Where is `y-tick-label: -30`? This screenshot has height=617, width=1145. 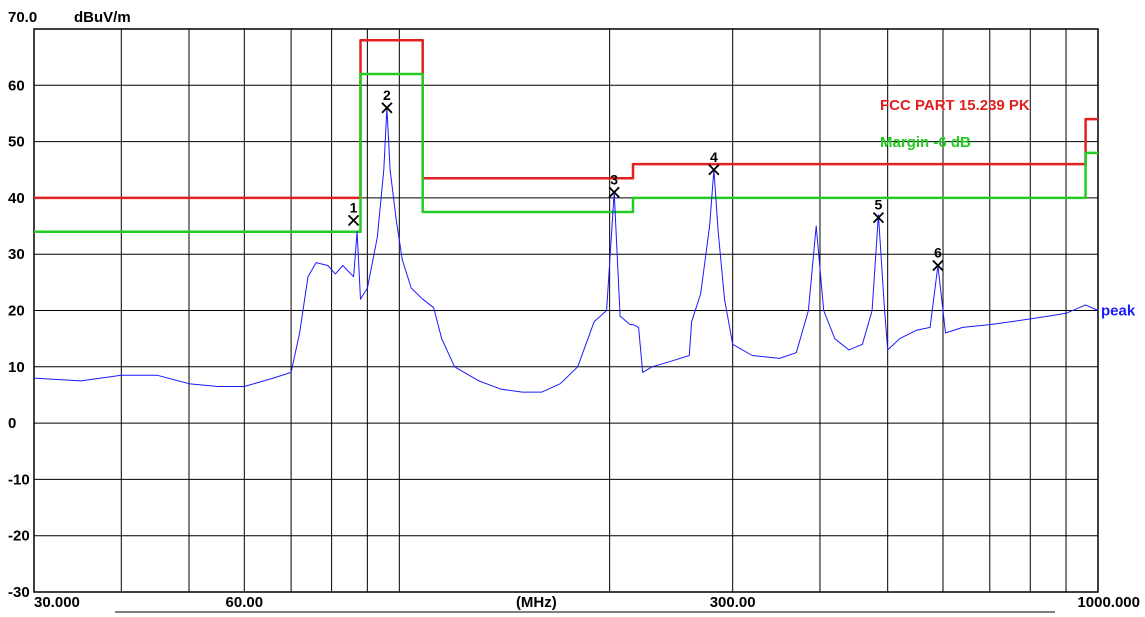 y-tick-label: -30 is located at coordinates (19, 592).